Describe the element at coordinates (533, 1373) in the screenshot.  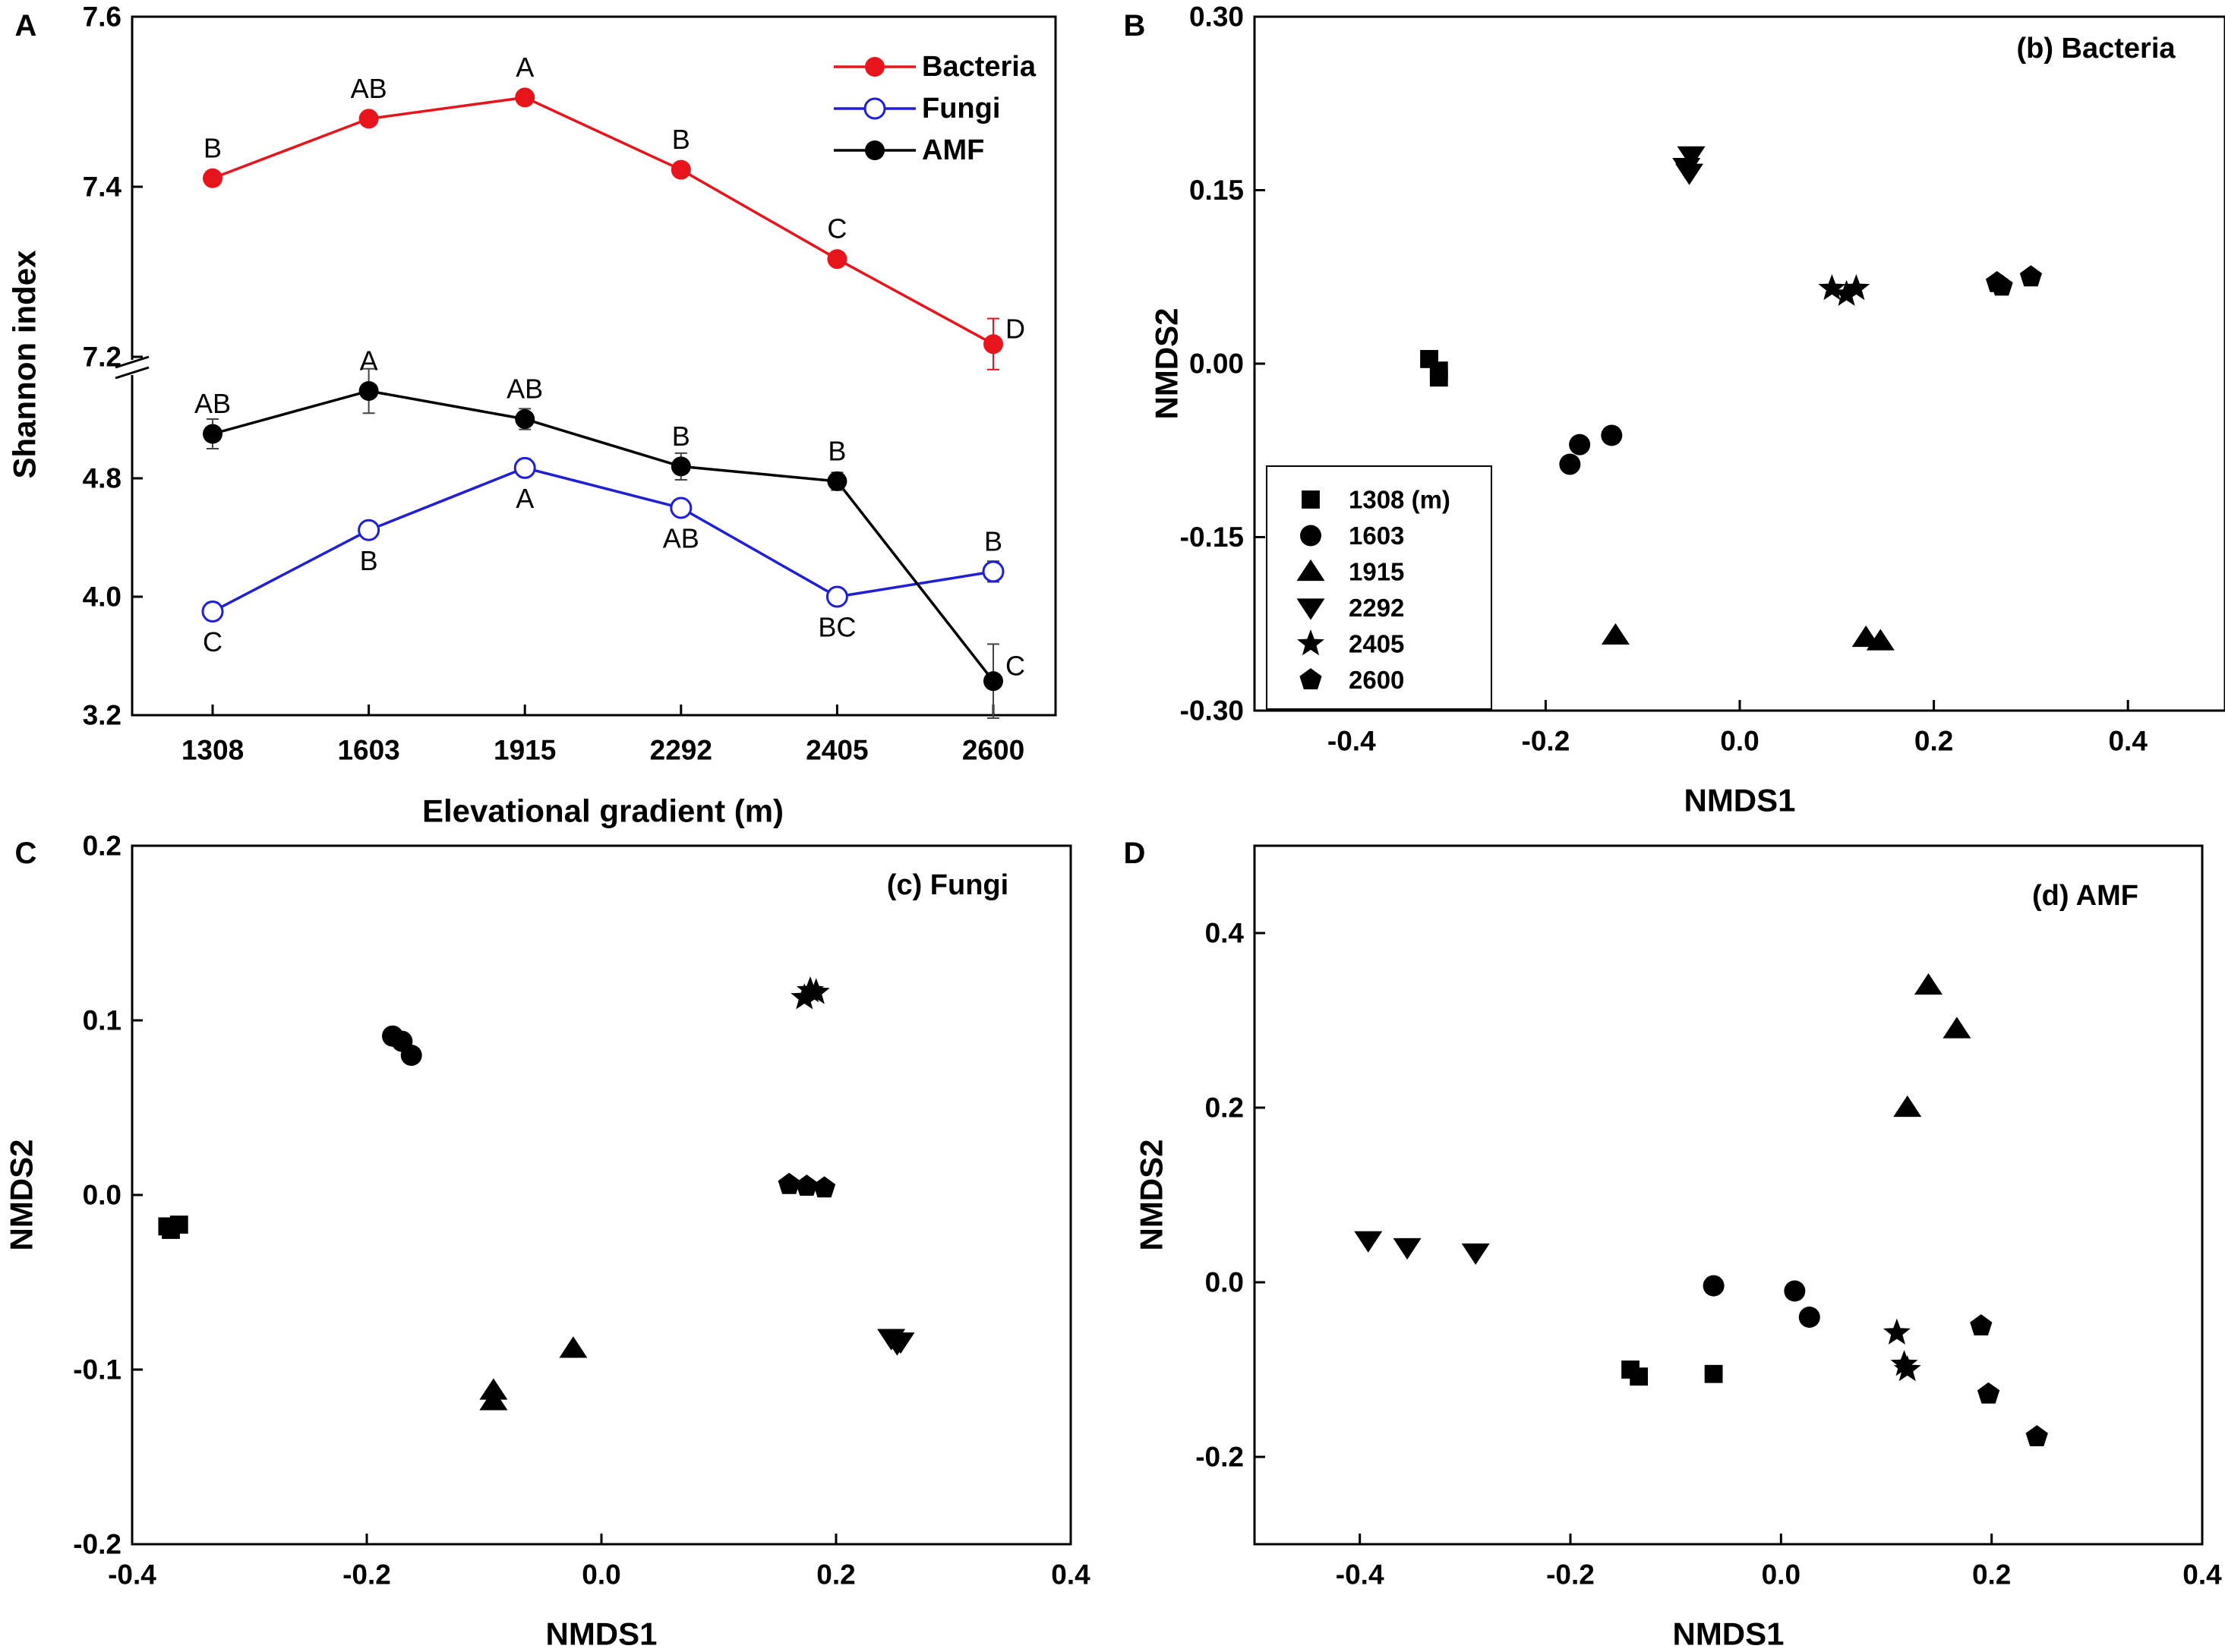
I see `group-1915` at that location.